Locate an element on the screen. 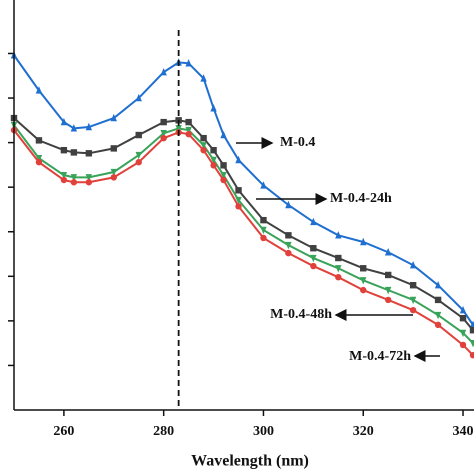 This screenshot has width=474, height=474. x-tick-label: 280 is located at coordinates (163, 431).